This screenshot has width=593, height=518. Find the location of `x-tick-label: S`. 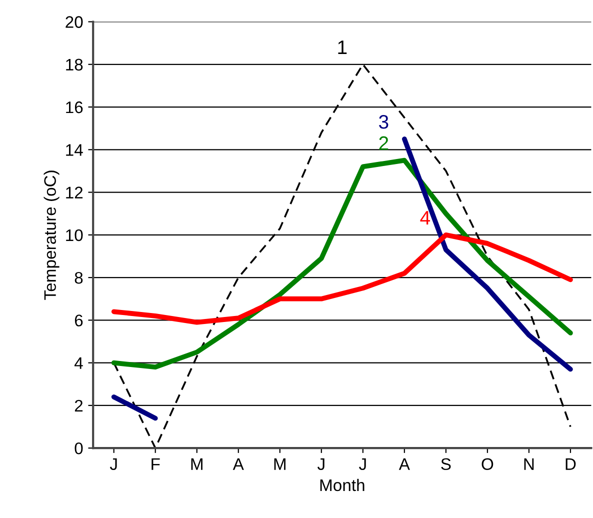

x-tick-label: S is located at coordinates (446, 464).